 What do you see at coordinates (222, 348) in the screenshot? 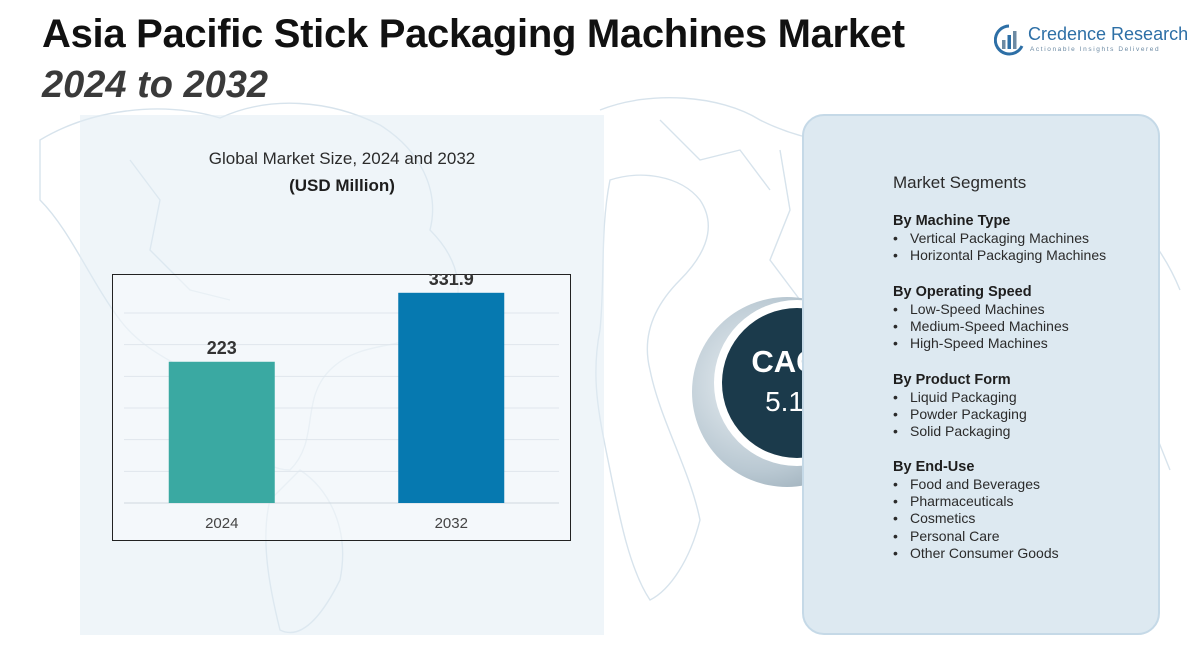
I see `value-label-2024: 223` at bounding box center [222, 348].